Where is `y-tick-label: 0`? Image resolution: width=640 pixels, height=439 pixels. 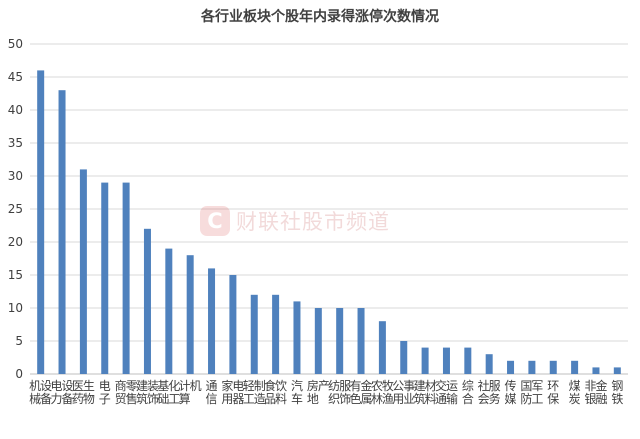
y-tick-label: 0 is located at coordinates (19, 374).